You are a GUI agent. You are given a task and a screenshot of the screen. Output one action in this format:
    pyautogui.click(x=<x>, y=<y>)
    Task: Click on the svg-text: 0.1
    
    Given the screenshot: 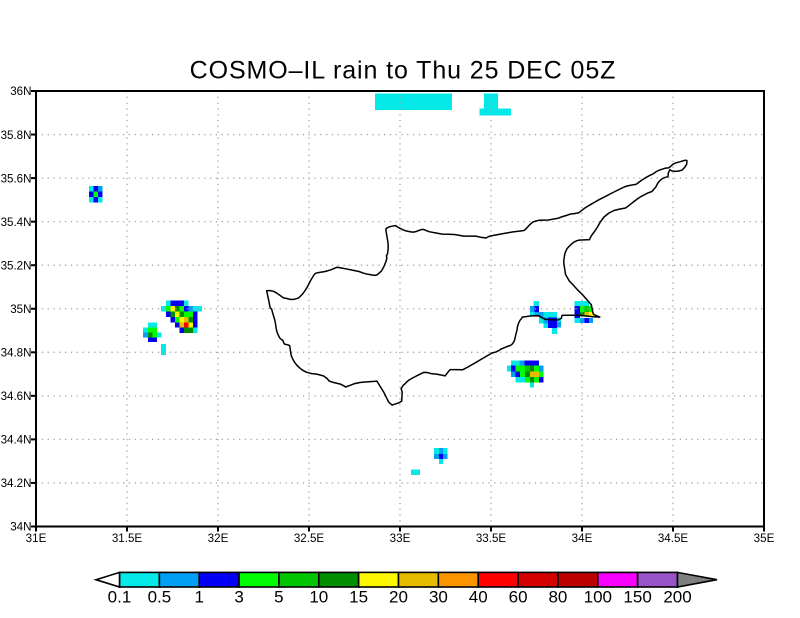 What is the action you would take?
    pyautogui.click(x=120, y=597)
    